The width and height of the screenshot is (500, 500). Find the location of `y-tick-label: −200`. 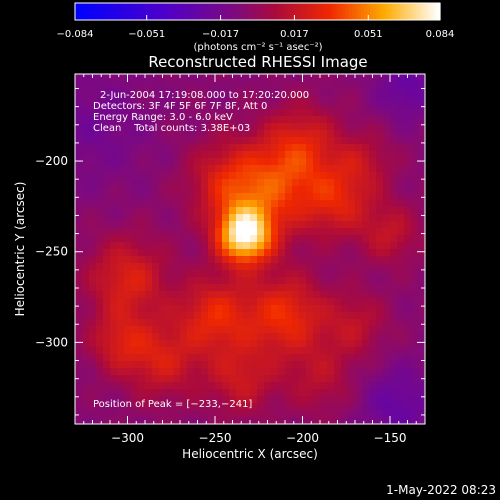

y-tick-label: −200 is located at coordinates (51, 161).